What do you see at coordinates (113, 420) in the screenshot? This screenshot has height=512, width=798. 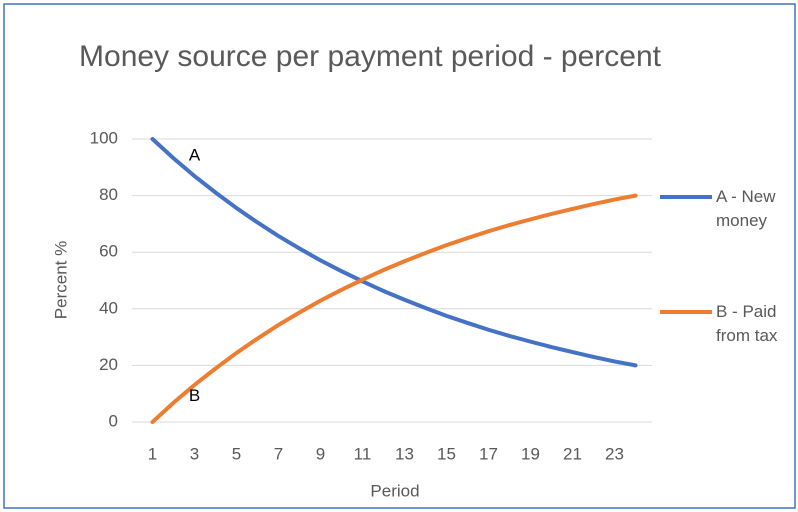 I see `y-tick-label: 0` at bounding box center [113, 420].